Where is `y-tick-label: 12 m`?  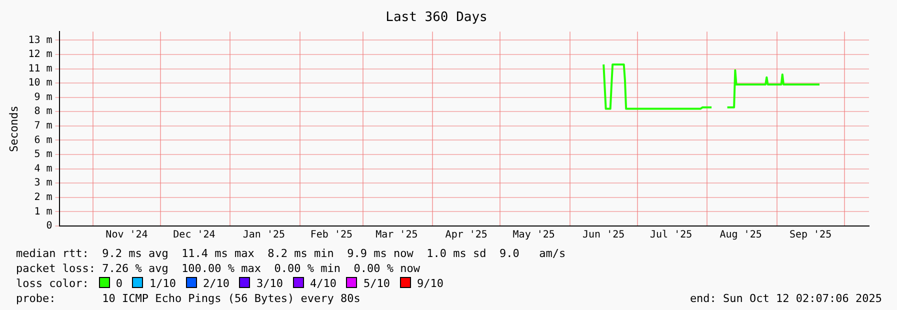
y-tick-label: 12 m is located at coordinates (40, 54).